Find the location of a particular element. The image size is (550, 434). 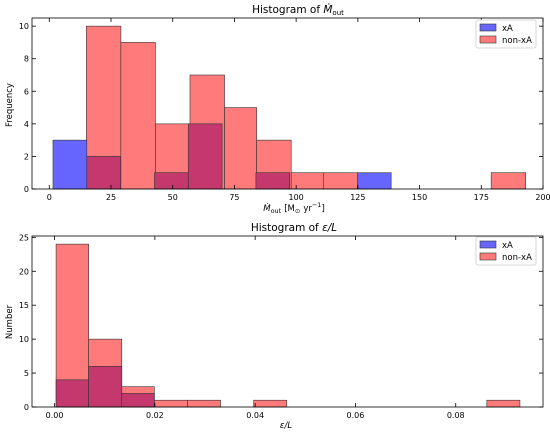

x-tick-label: 150 is located at coordinates (419, 197).